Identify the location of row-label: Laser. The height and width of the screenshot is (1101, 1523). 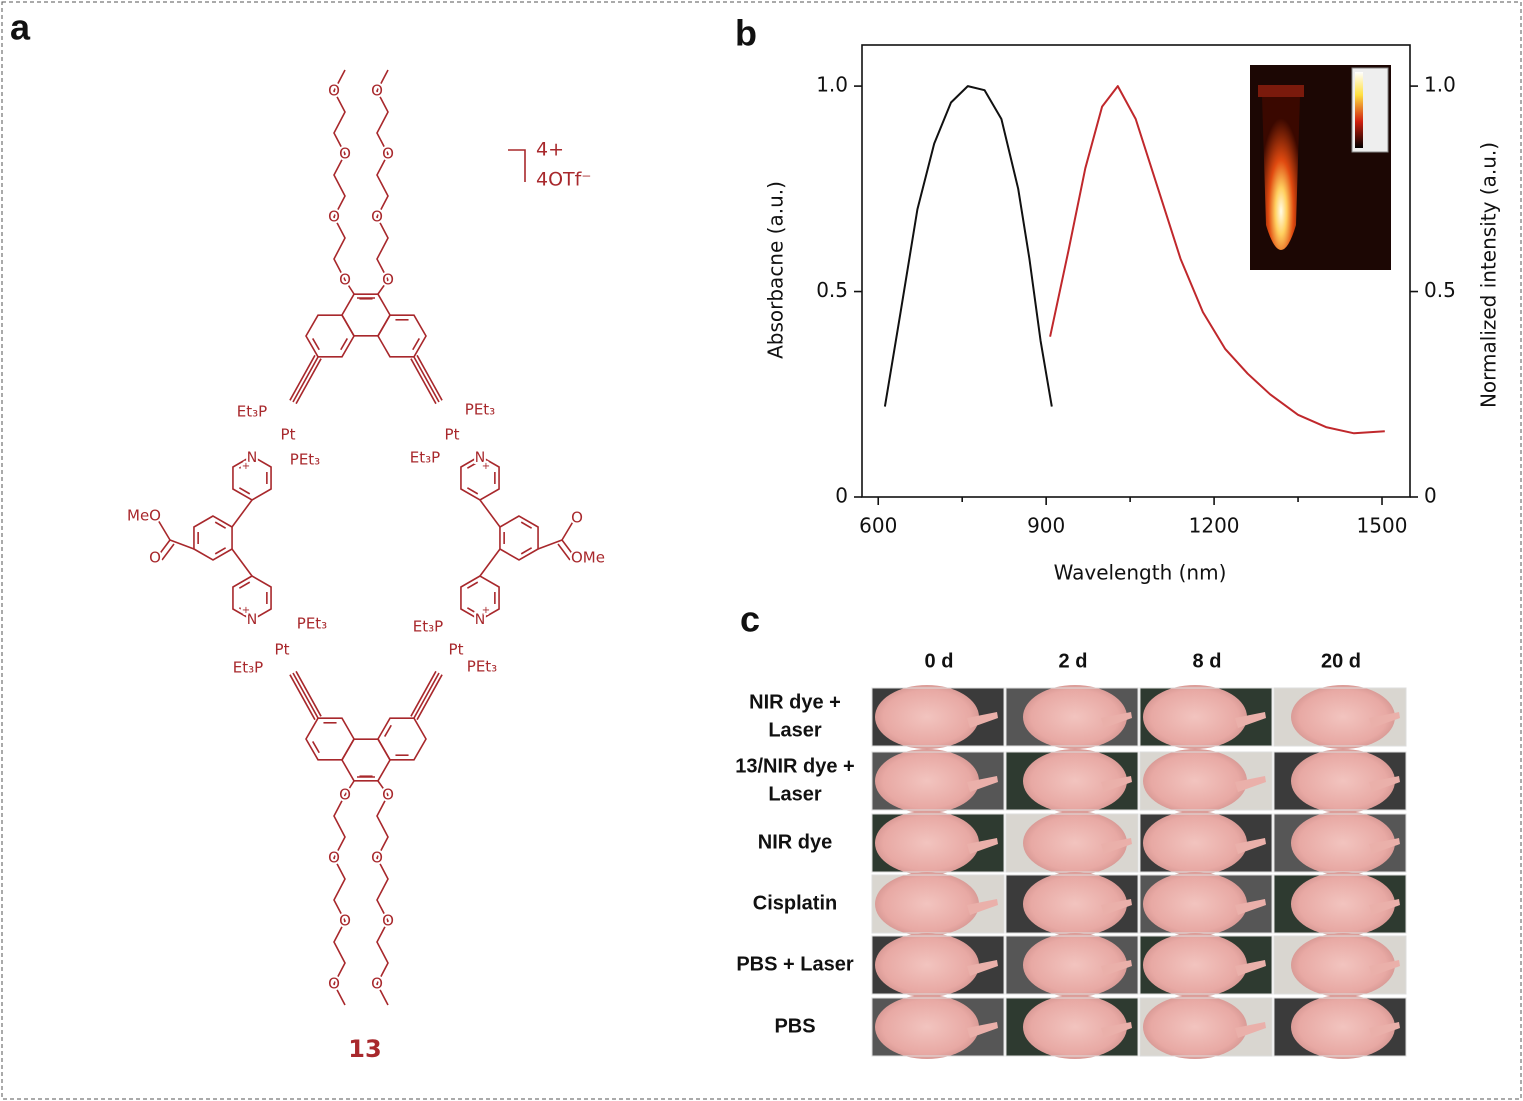
(795, 794).